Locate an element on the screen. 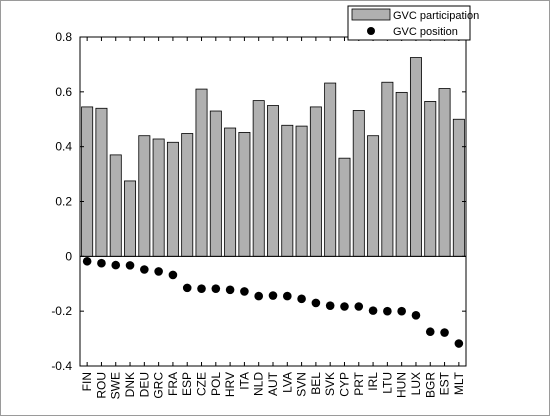 The width and height of the screenshot is (550, 416). dot-svn is located at coordinates (301, 299).